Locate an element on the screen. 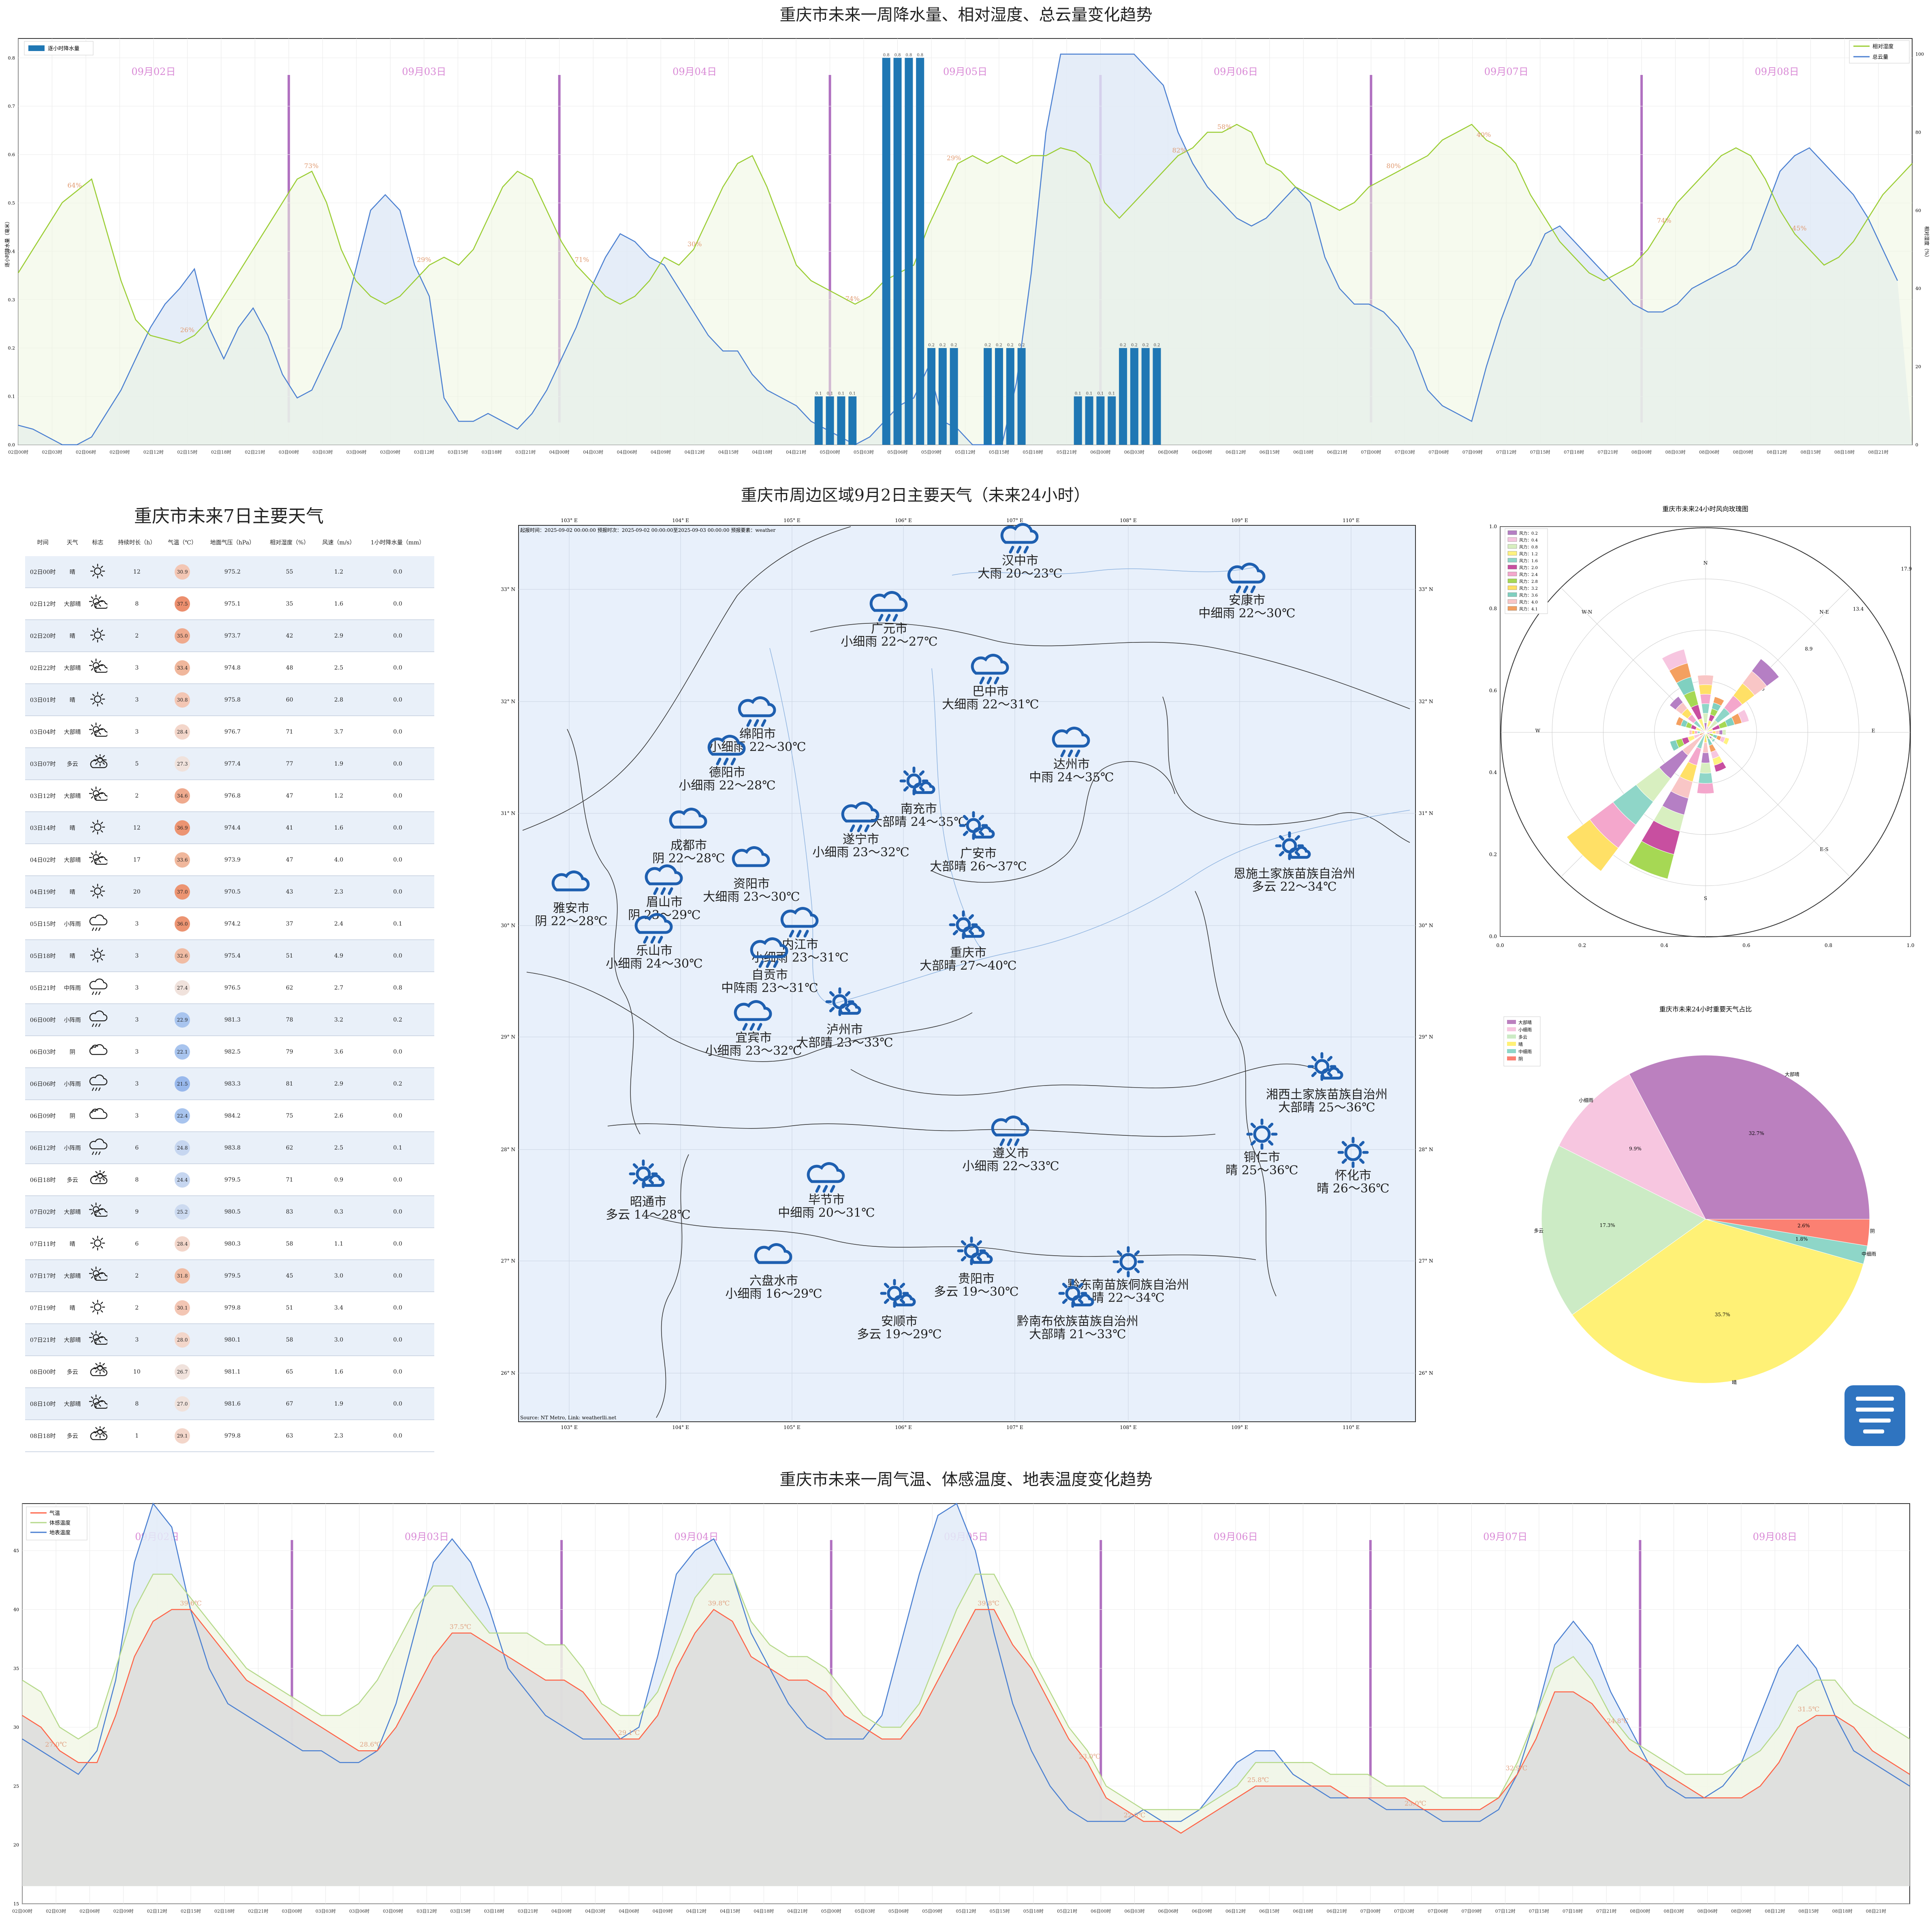 Image resolution: width=1932 pixels, height=1922 pixels. map-source-text: Source: NT Metro, Link: weatherlli.net is located at coordinates (568, 1418).